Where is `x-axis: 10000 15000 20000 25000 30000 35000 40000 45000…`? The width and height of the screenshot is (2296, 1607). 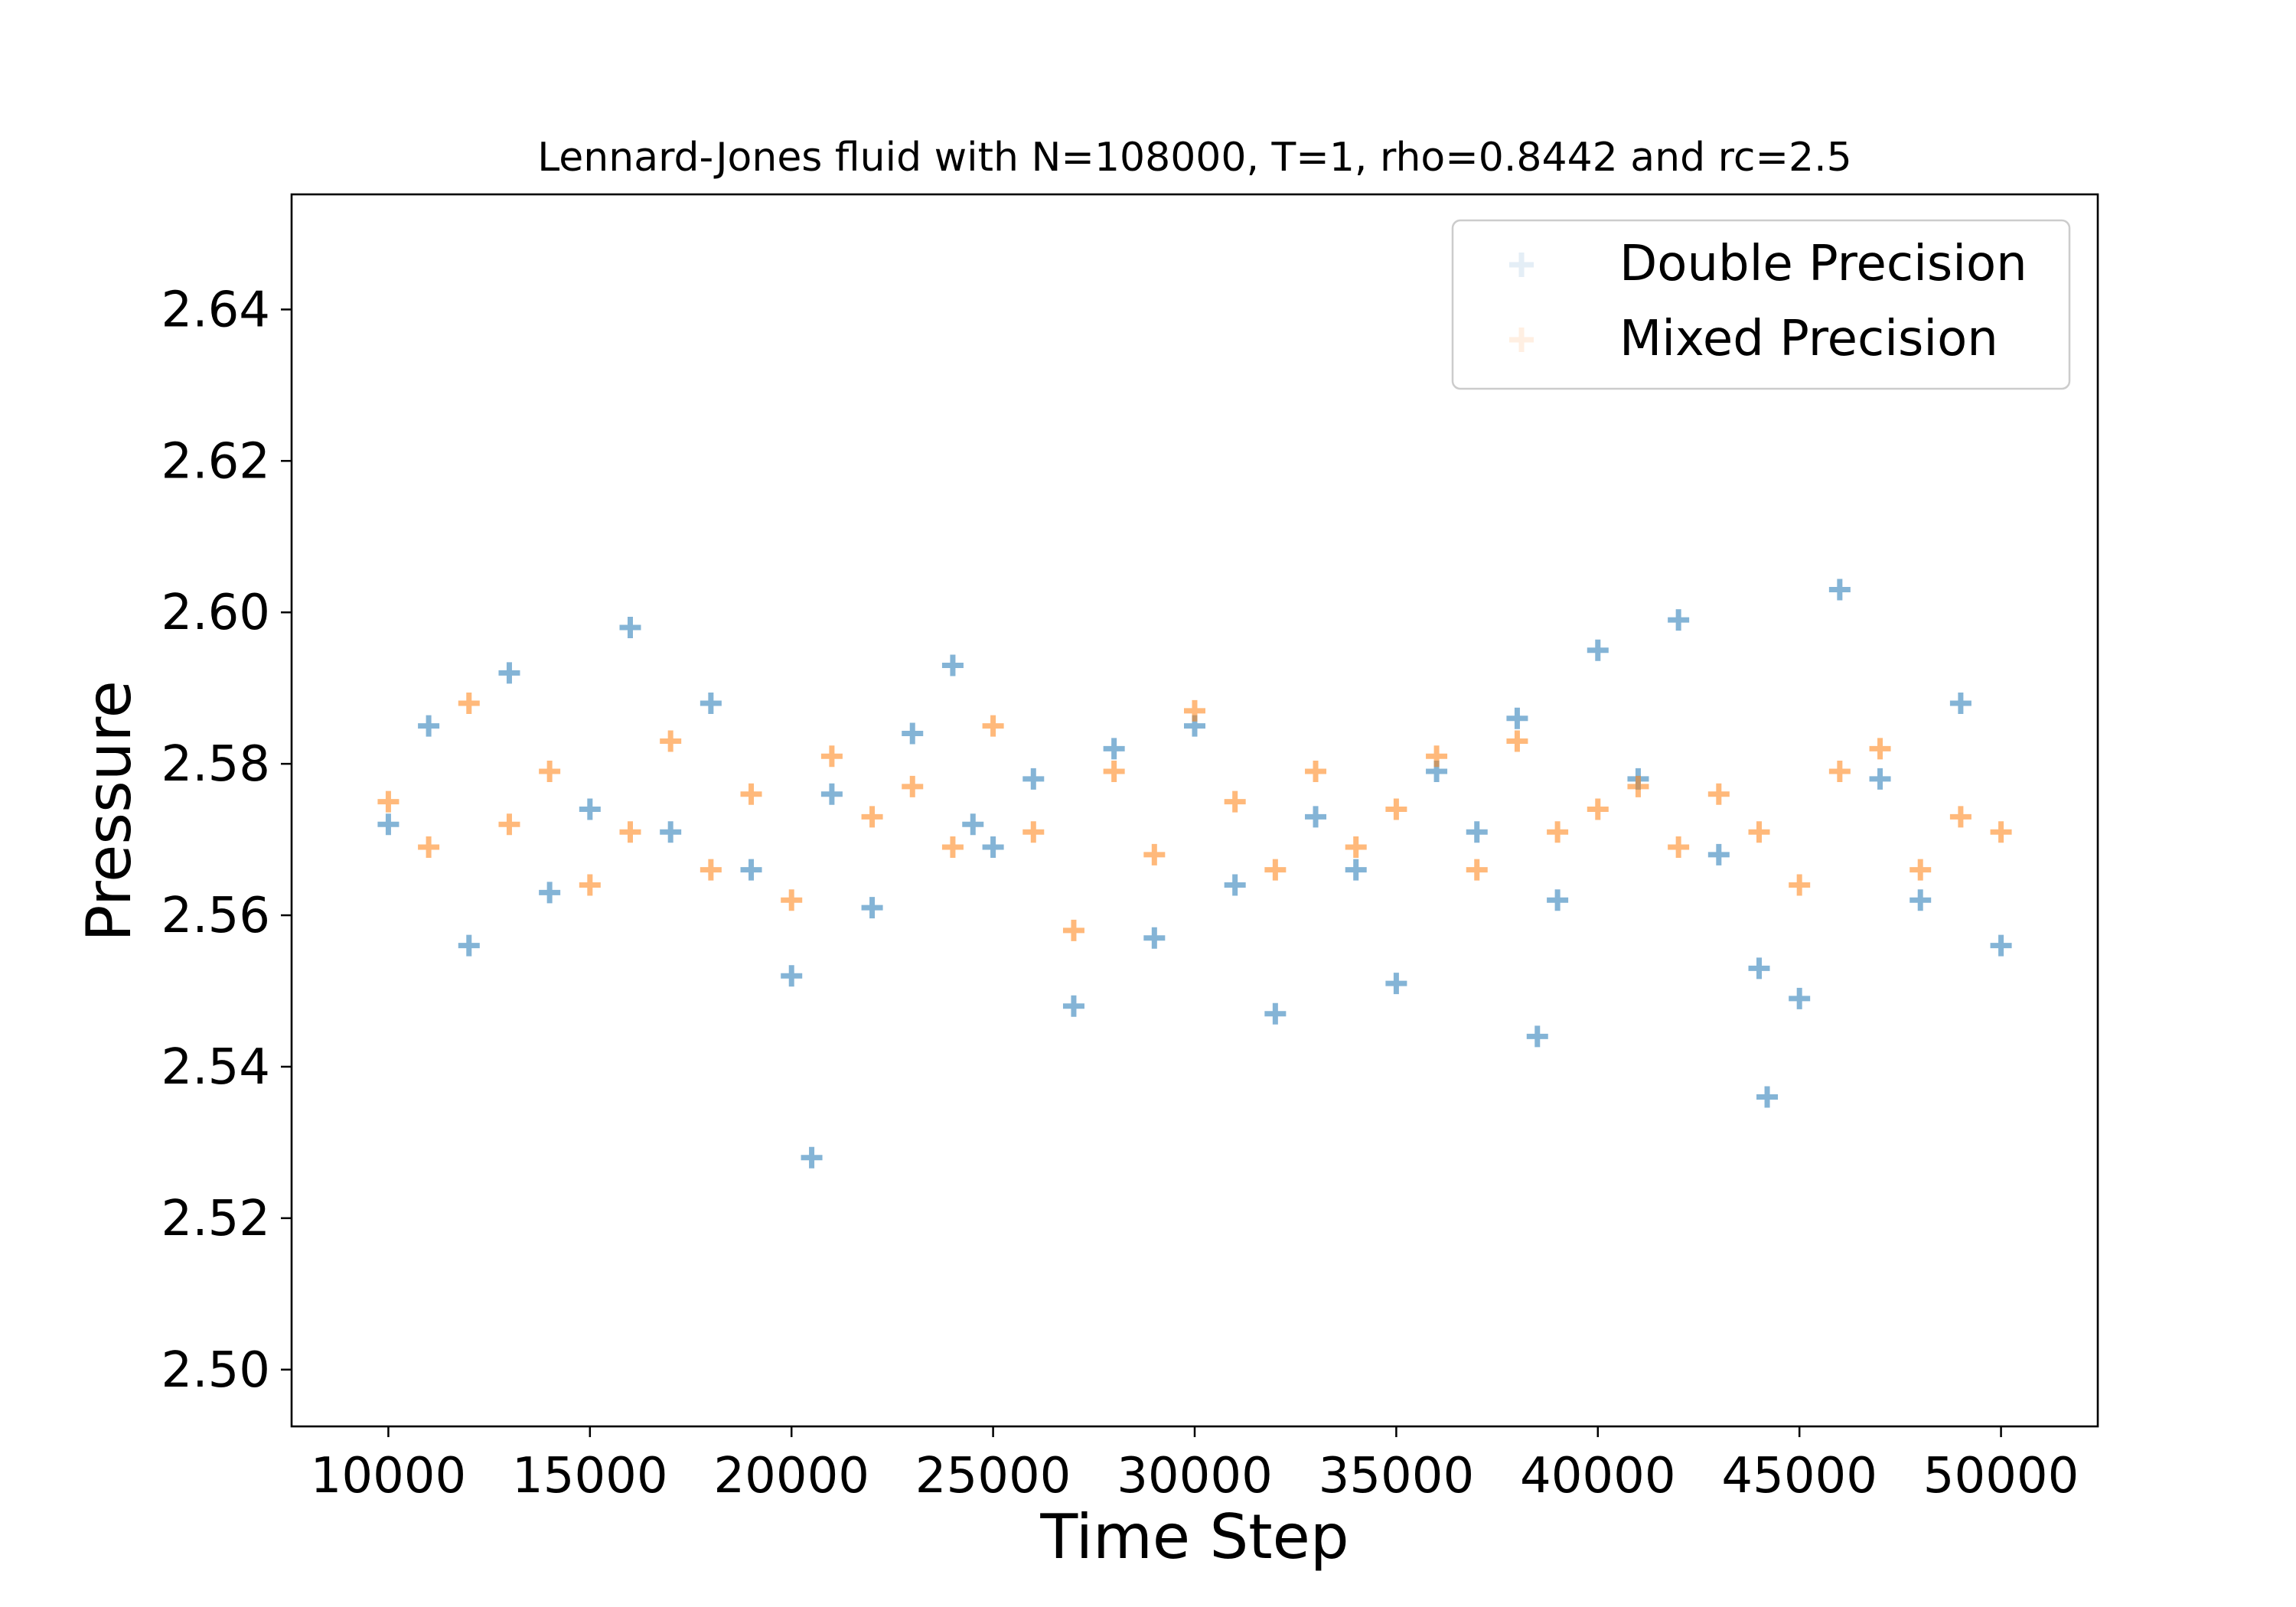 x-axis: 10000 15000 20000 25000 30000 35000 40000 45000… is located at coordinates (1195, 1465).